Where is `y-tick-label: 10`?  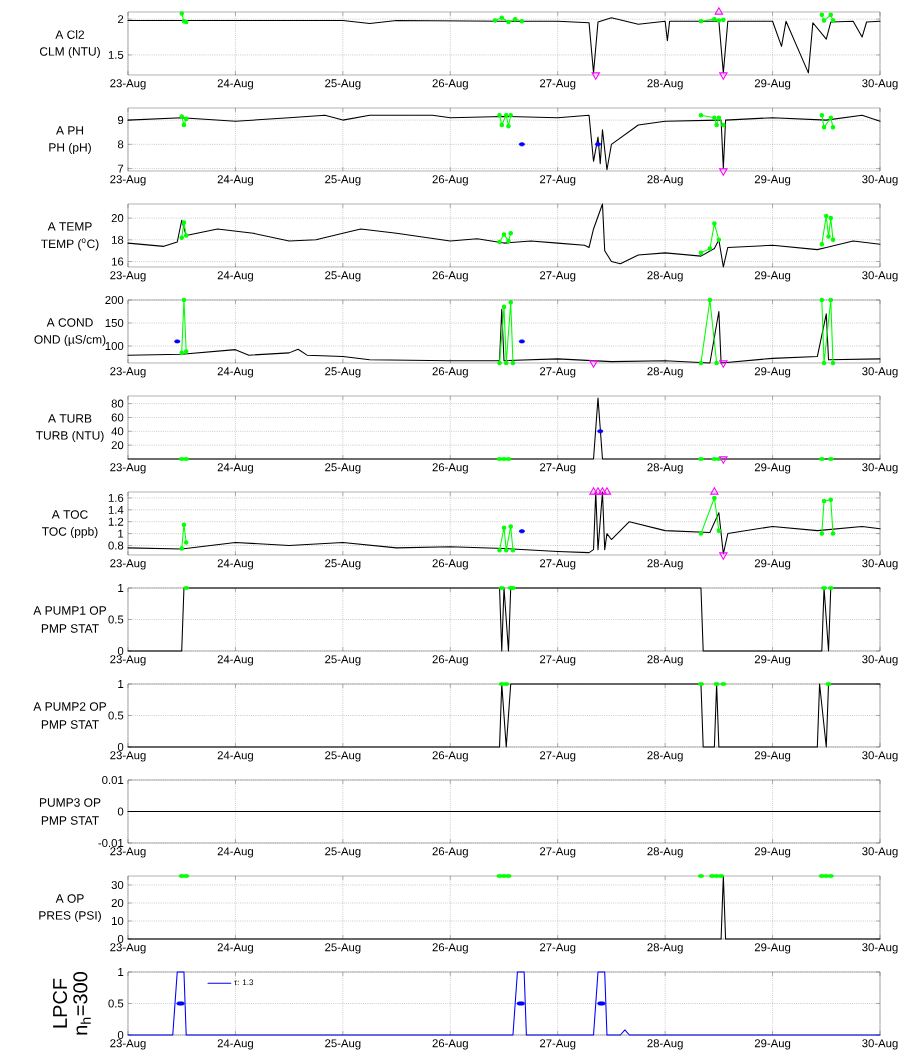
y-tick-label: 10 is located at coordinates (117, 920).